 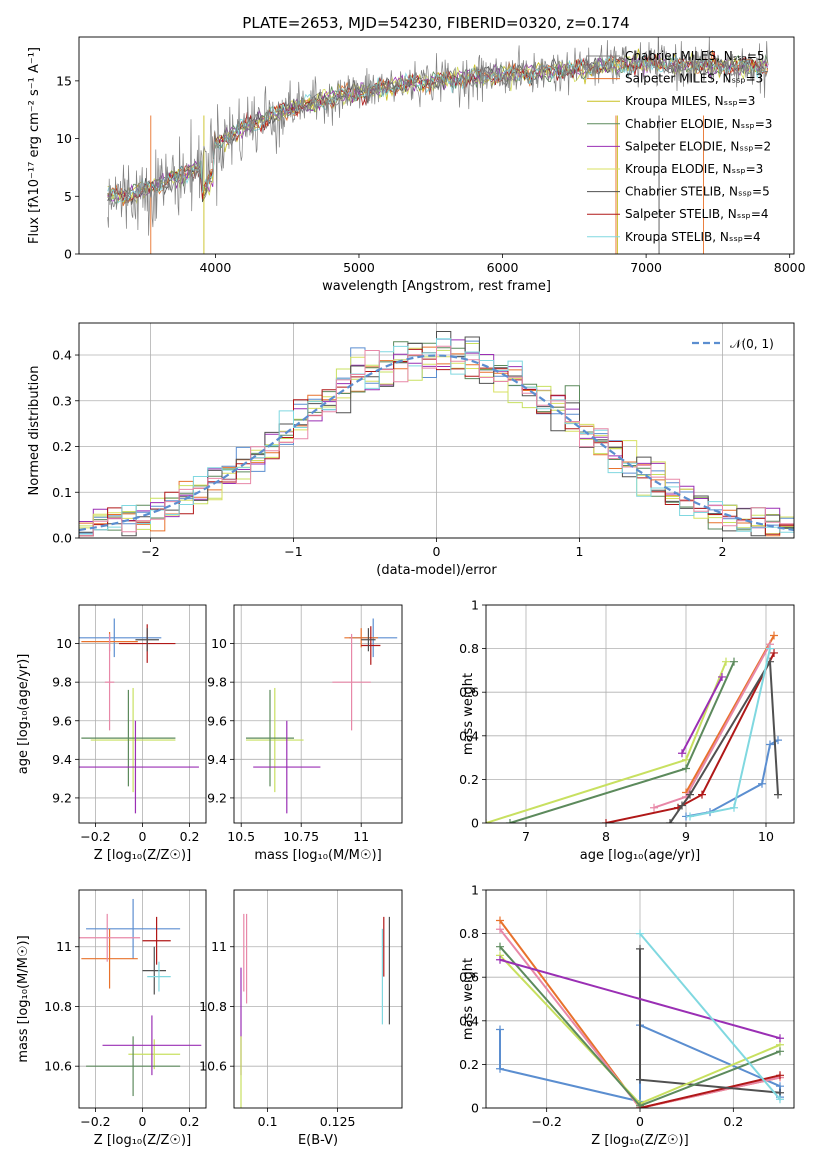 I want to click on x-tick-label: 10.75, so click(x=301, y=836).